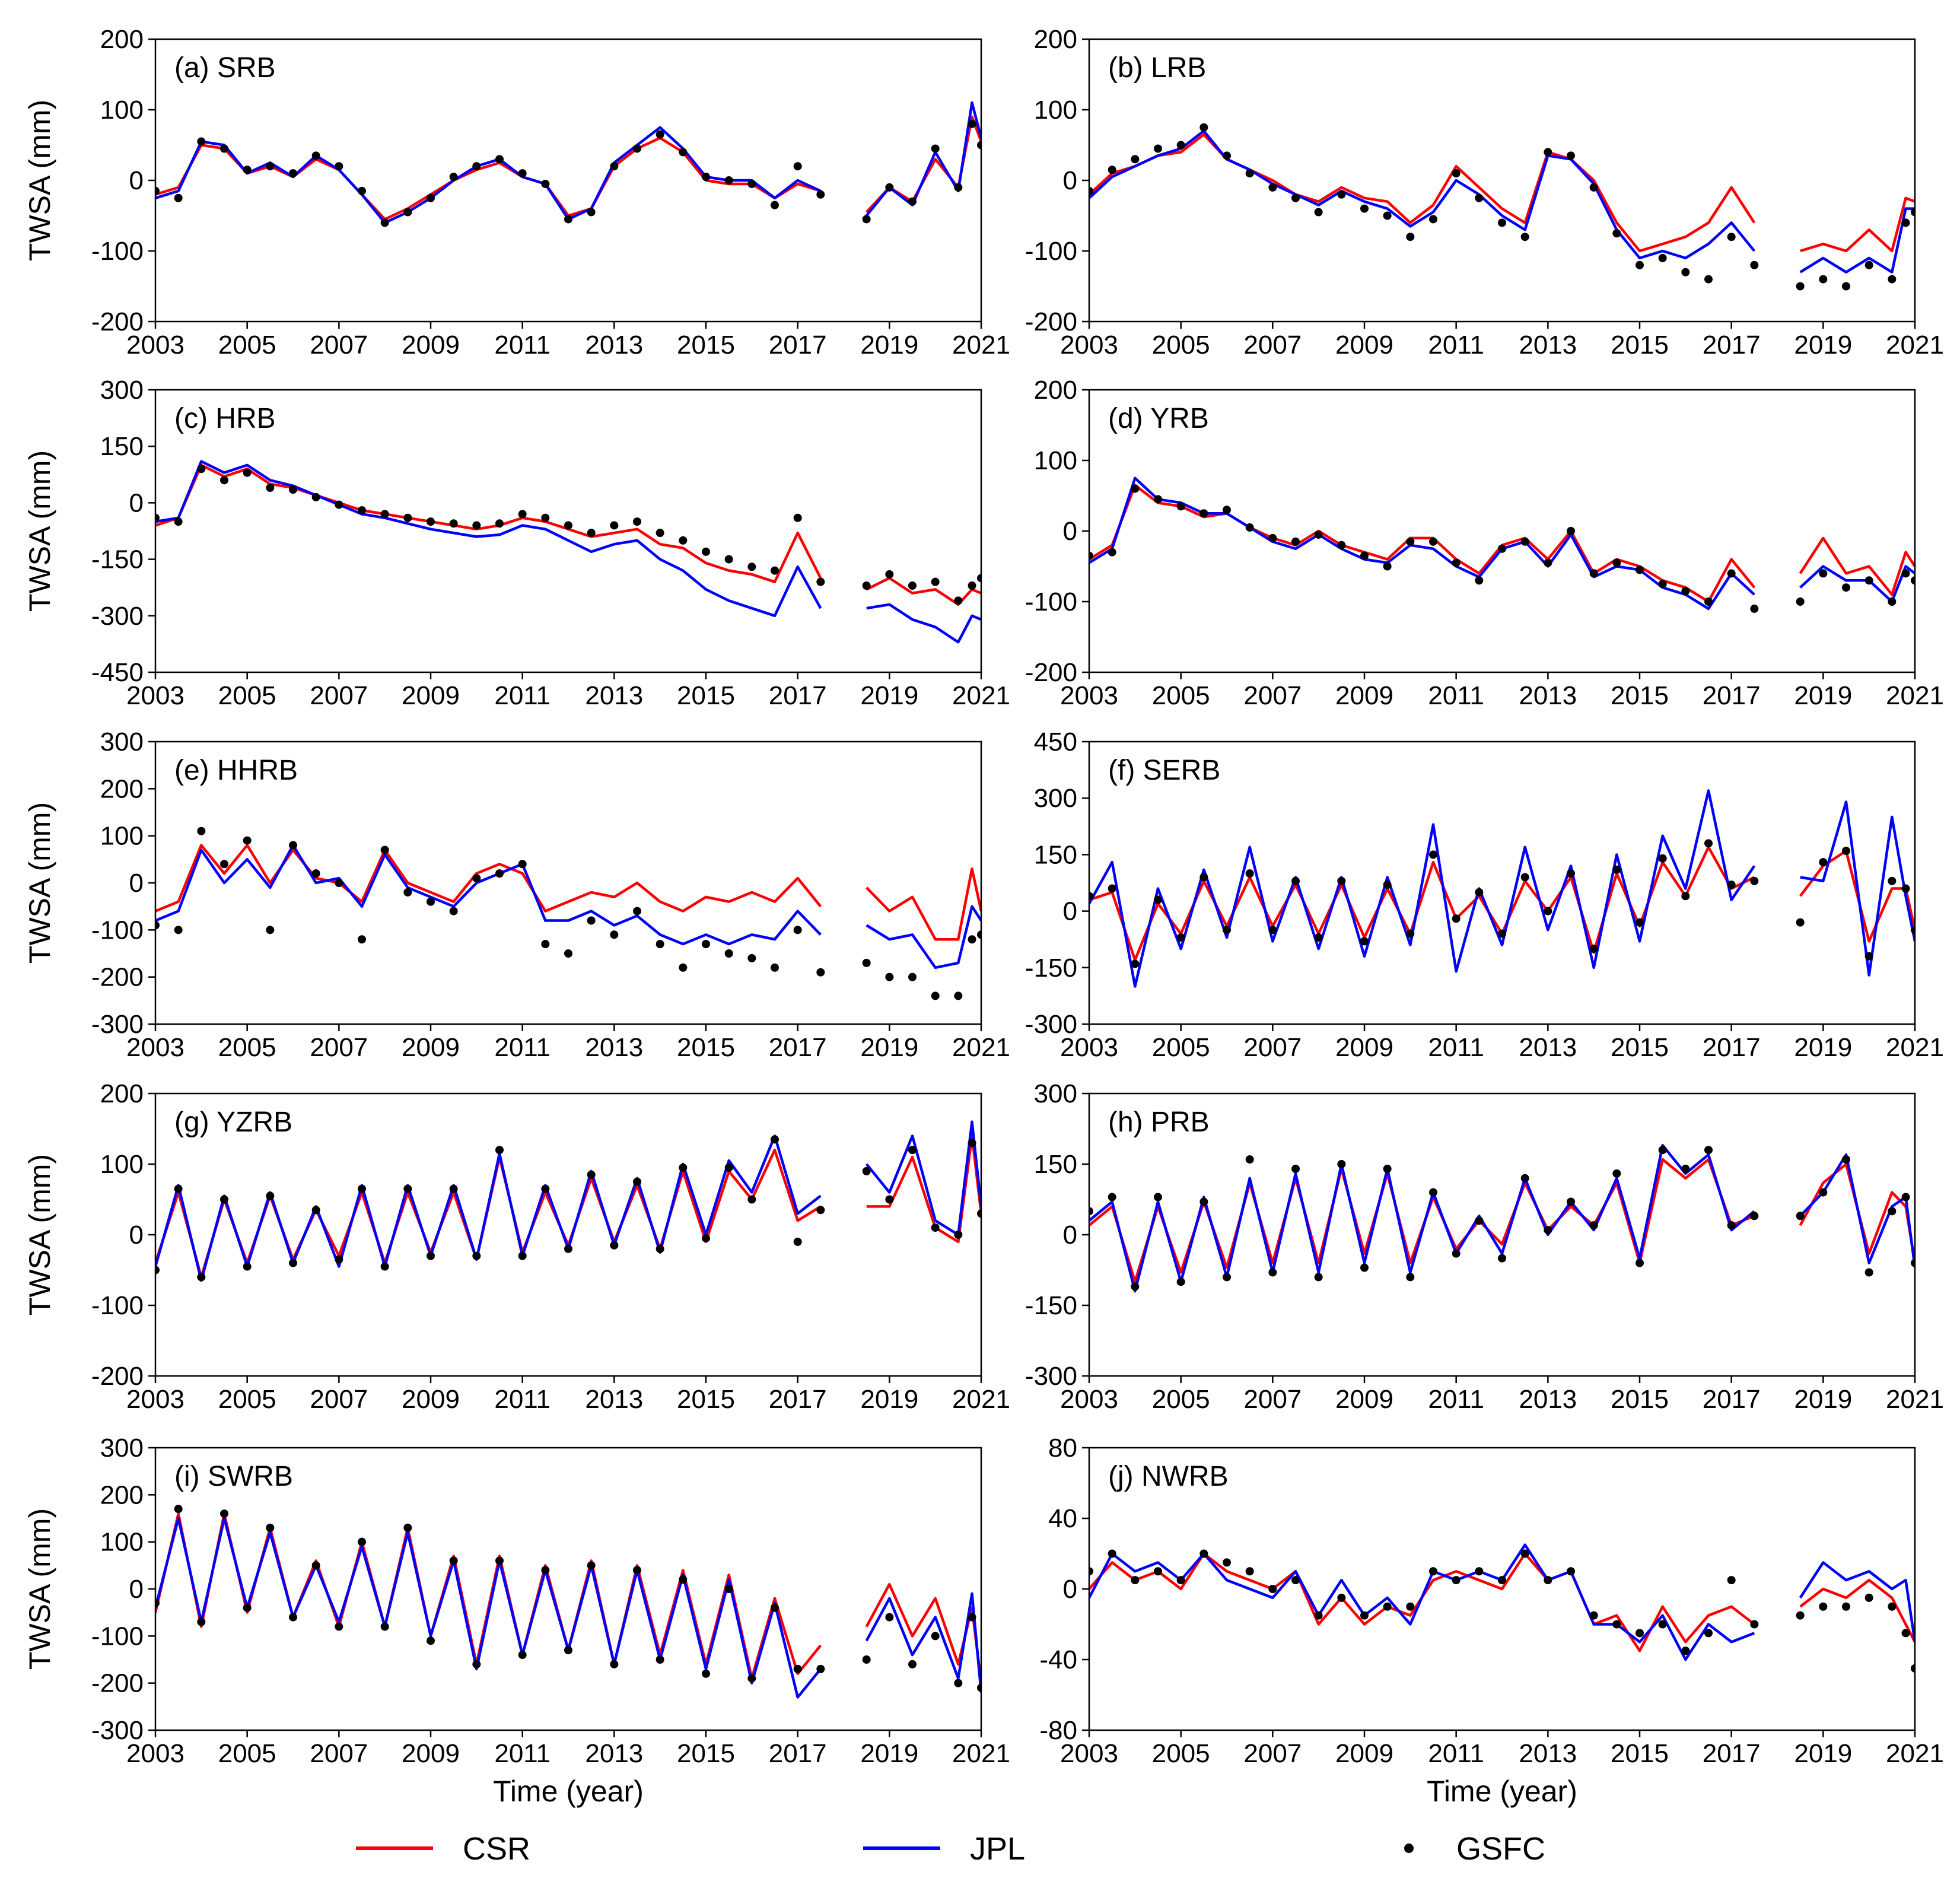 Image resolution: width=1960 pixels, height=1888 pixels. Describe the element at coordinates (122, 39) in the screenshot. I see `y-tick-label: 200` at that location.